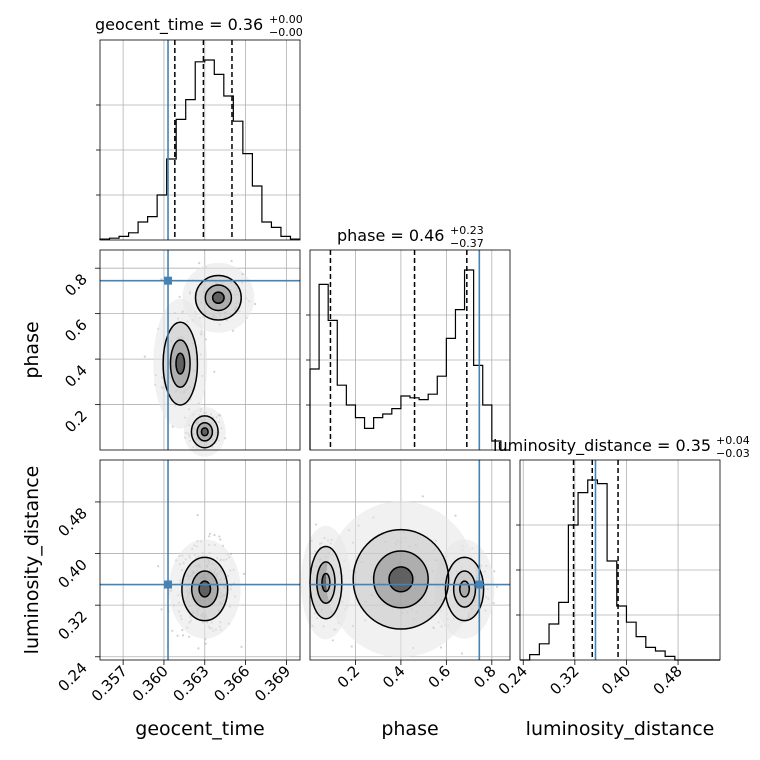 The width and height of the screenshot is (760, 760). What do you see at coordinates (72, 625) in the screenshot?
I see `y-tick-label-luminosity_distance: 0.32` at bounding box center [72, 625].